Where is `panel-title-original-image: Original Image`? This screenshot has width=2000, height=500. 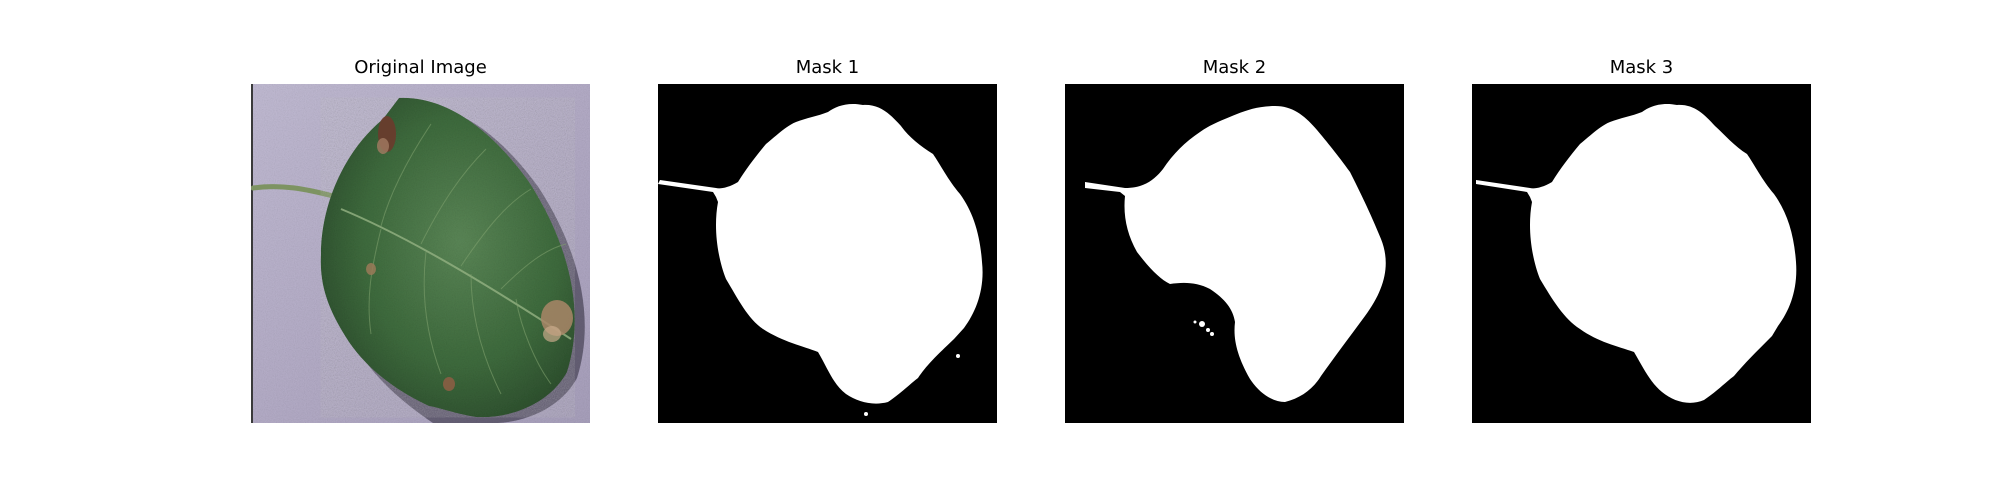 panel-title-original-image: Original Image is located at coordinates (420, 67).